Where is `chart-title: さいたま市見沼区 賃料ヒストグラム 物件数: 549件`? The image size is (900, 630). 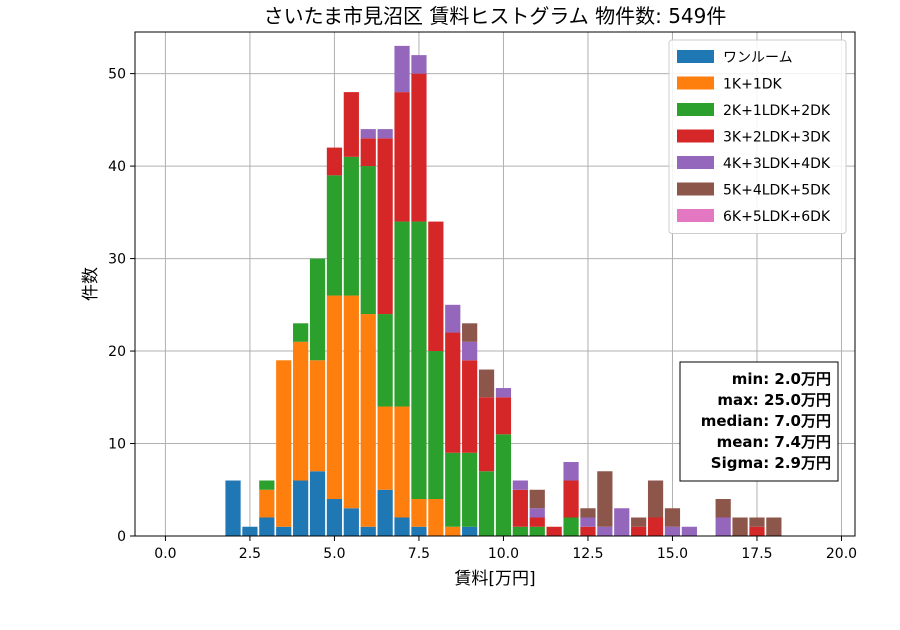
chart-title: さいたま市見沼区 賃料ヒストグラム 物件数: 549件 is located at coordinates (495, 16).